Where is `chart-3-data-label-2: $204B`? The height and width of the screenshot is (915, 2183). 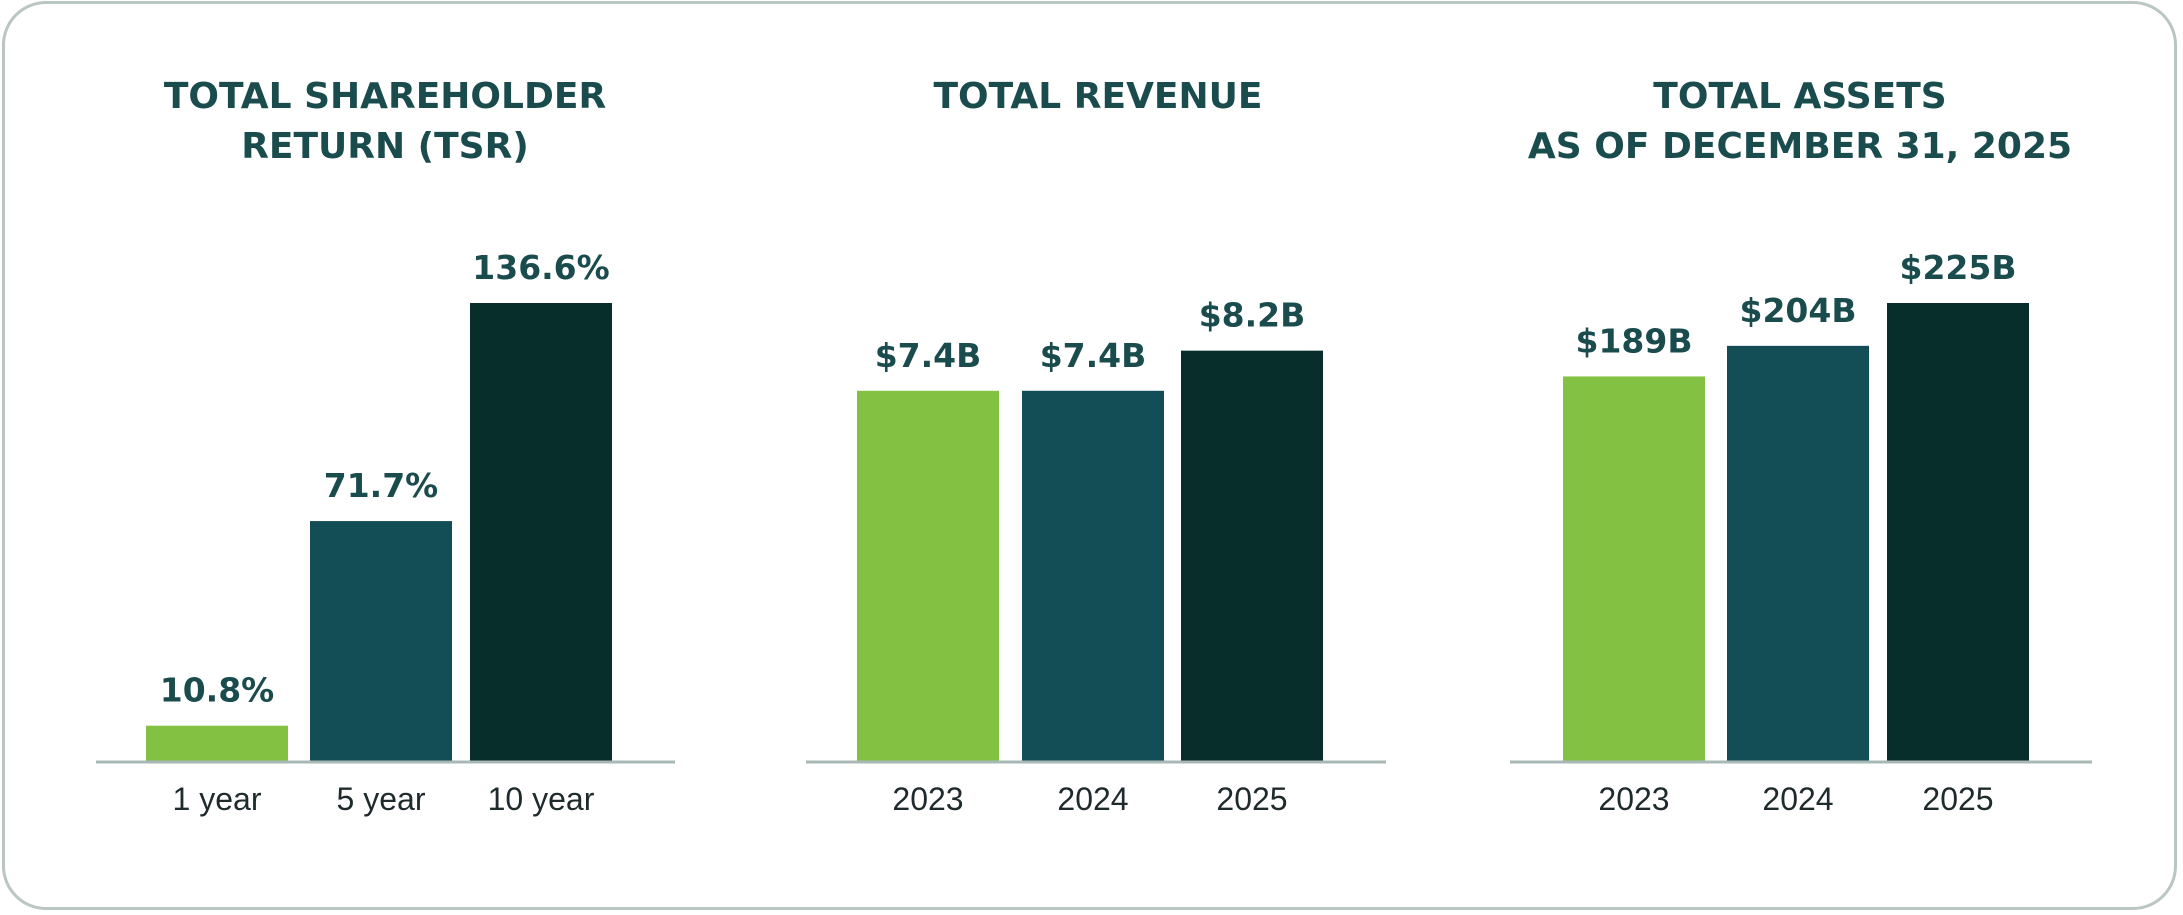
chart-3-data-label-2: $204B is located at coordinates (1798, 310).